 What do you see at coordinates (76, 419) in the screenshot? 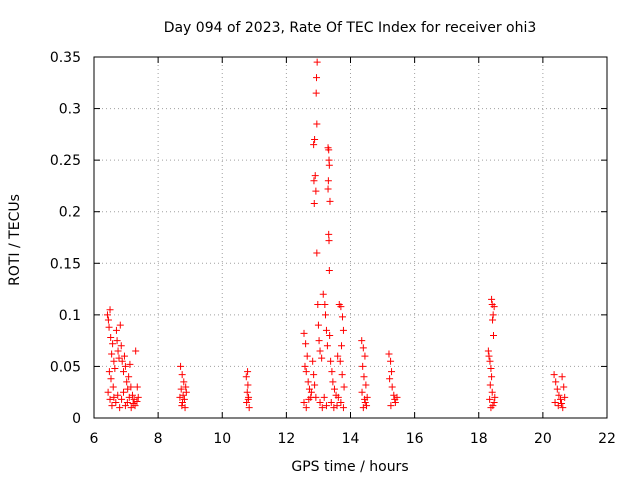
I see `y-tick-label: 0` at bounding box center [76, 419].